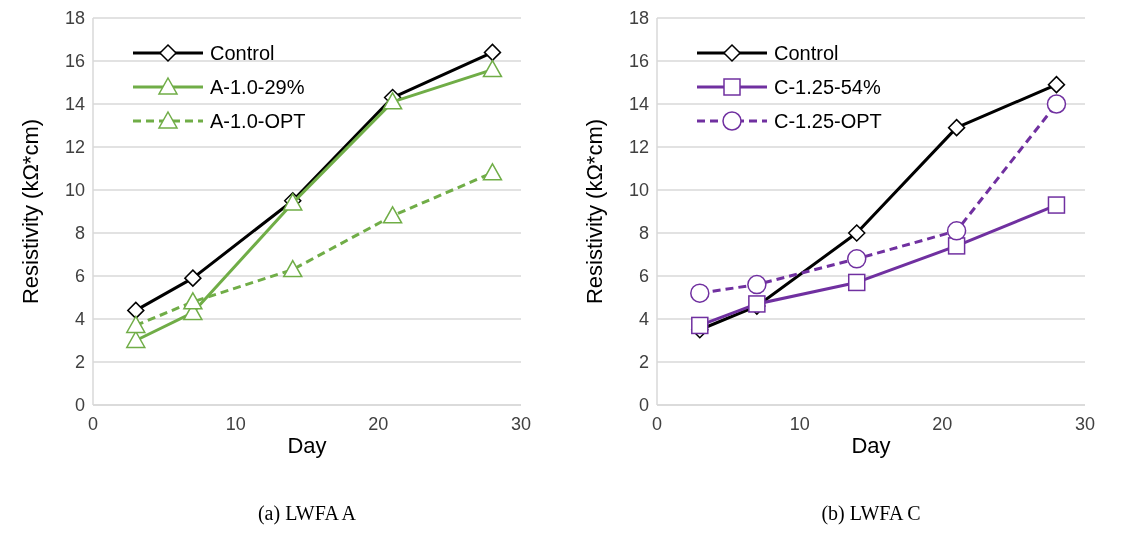  Describe the element at coordinates (828, 121) in the screenshot. I see `legend-label: C-1.25-OPT` at that location.